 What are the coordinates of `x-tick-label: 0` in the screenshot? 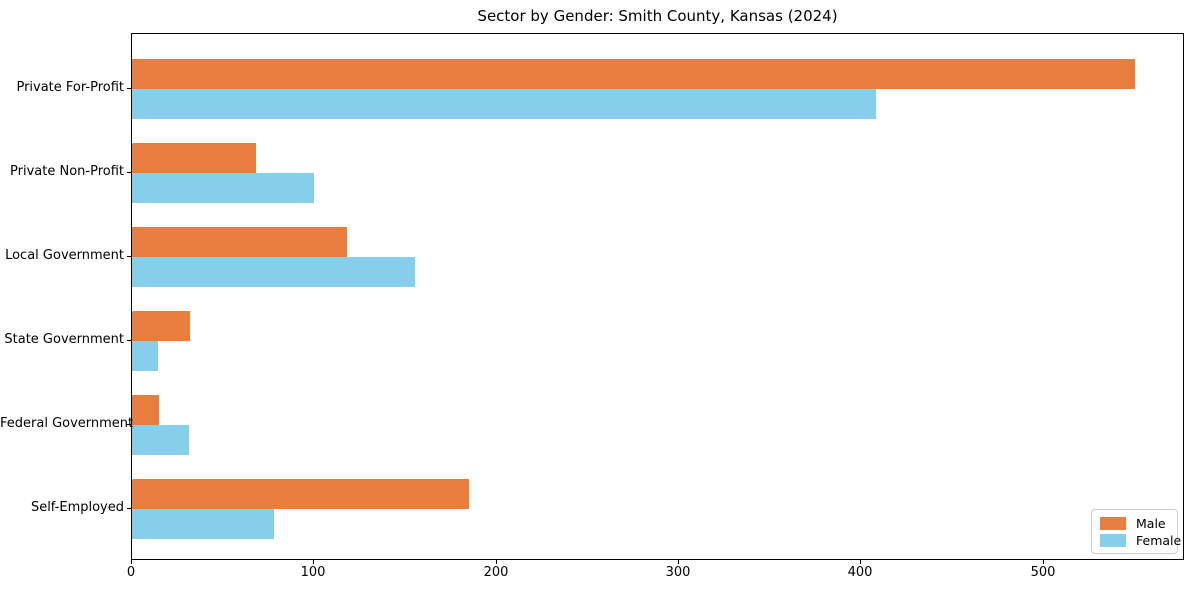 It's located at (131, 572).